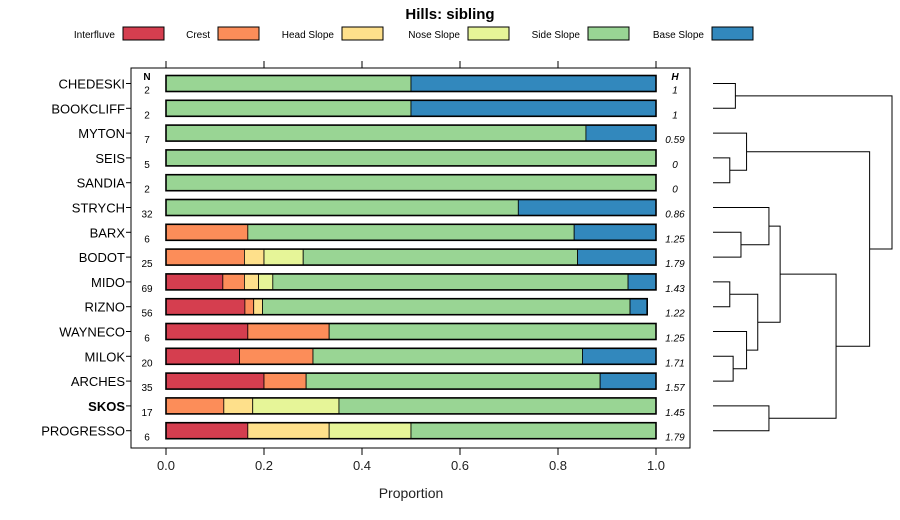 Image resolution: width=900 pixels, height=520 pixels. I want to click on n-count-bodot: 25, so click(147, 264).